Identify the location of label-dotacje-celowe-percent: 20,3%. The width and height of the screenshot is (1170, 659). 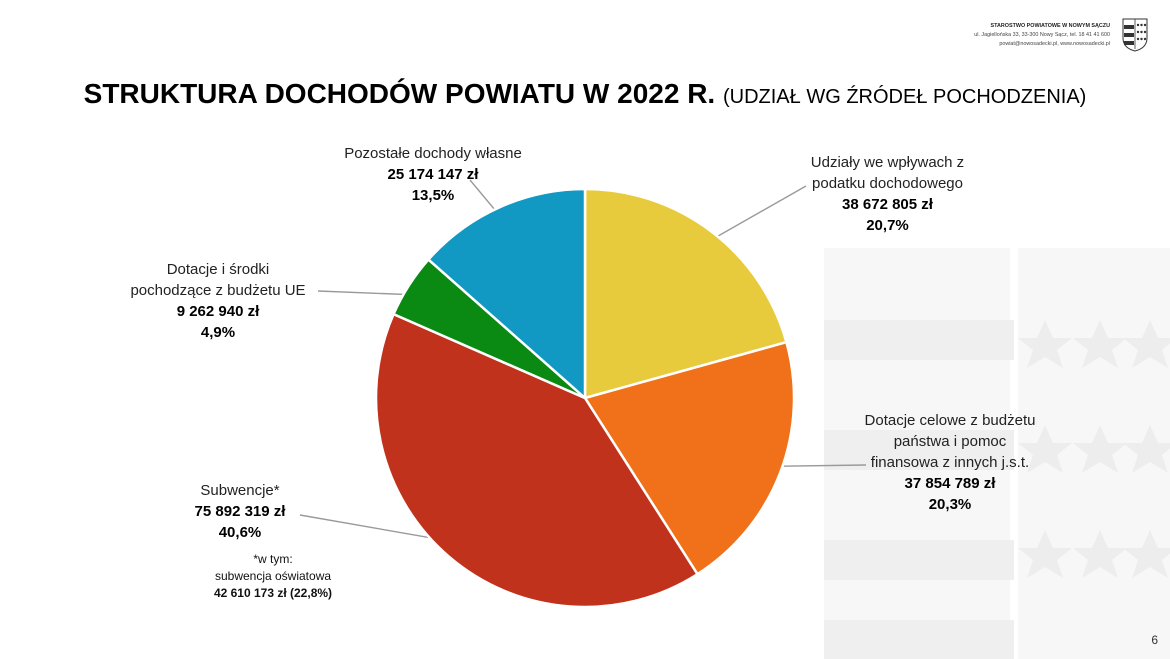
(950, 504).